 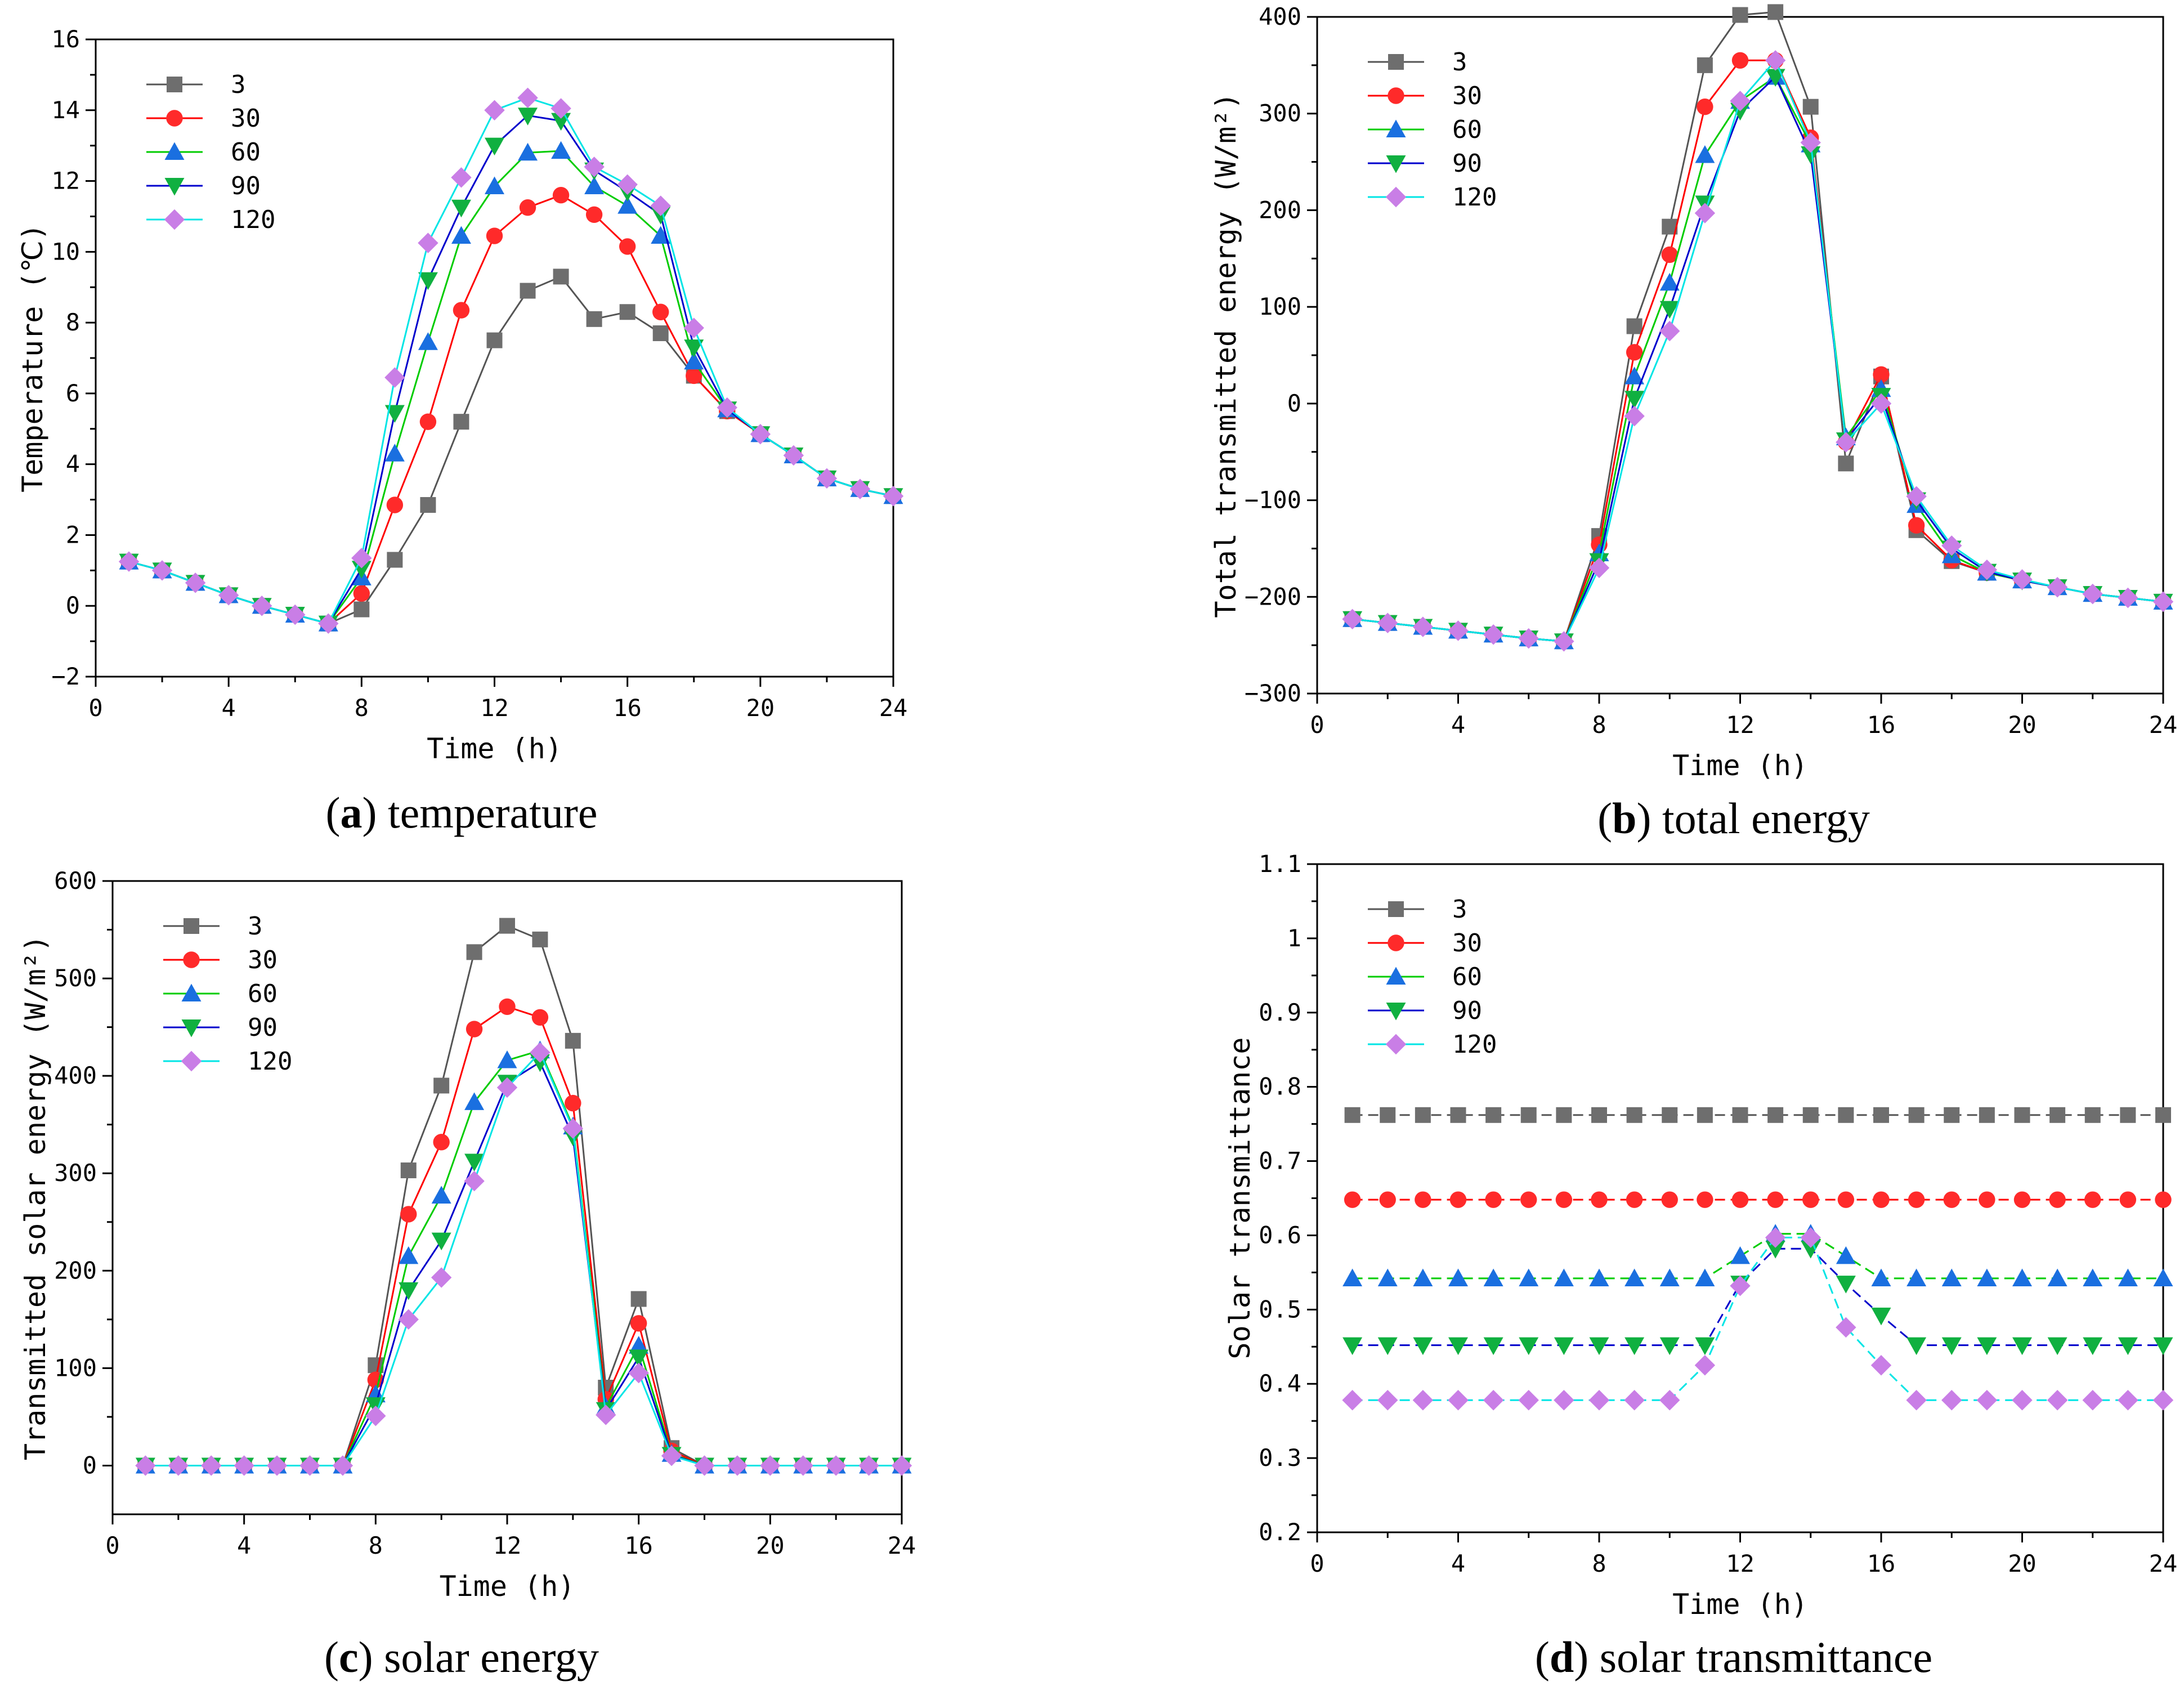 I want to click on legend-label: 3, so click(x=238, y=84).